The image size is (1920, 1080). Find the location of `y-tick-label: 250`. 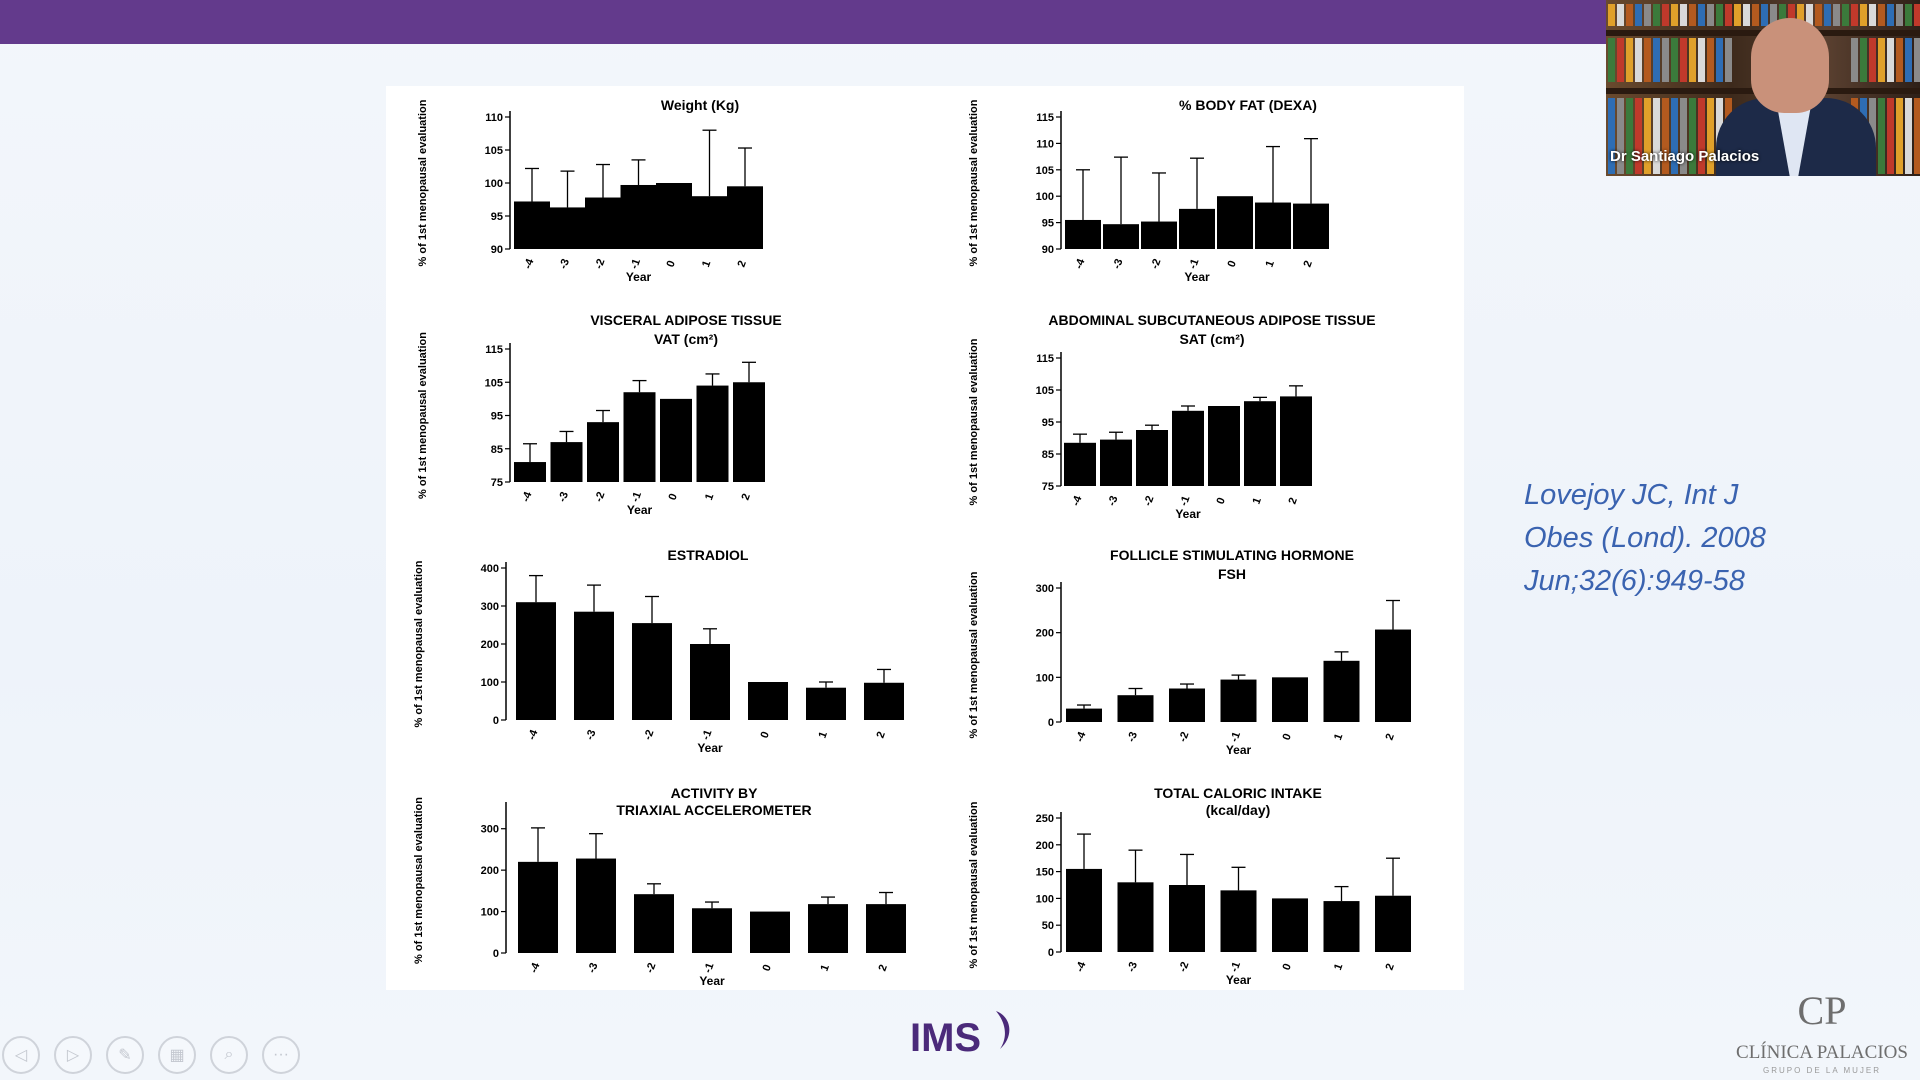

y-tick-label: 250 is located at coordinates (1045, 819).